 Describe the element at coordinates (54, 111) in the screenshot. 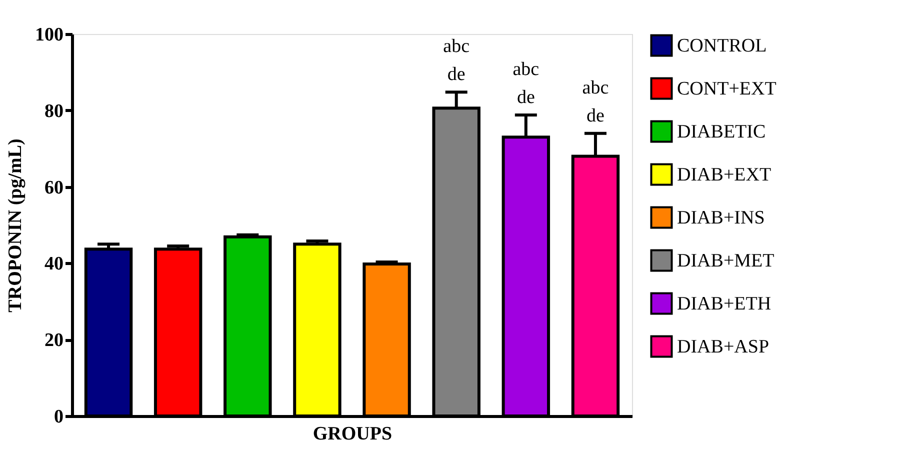

I see `y-tick-label: 80` at that location.